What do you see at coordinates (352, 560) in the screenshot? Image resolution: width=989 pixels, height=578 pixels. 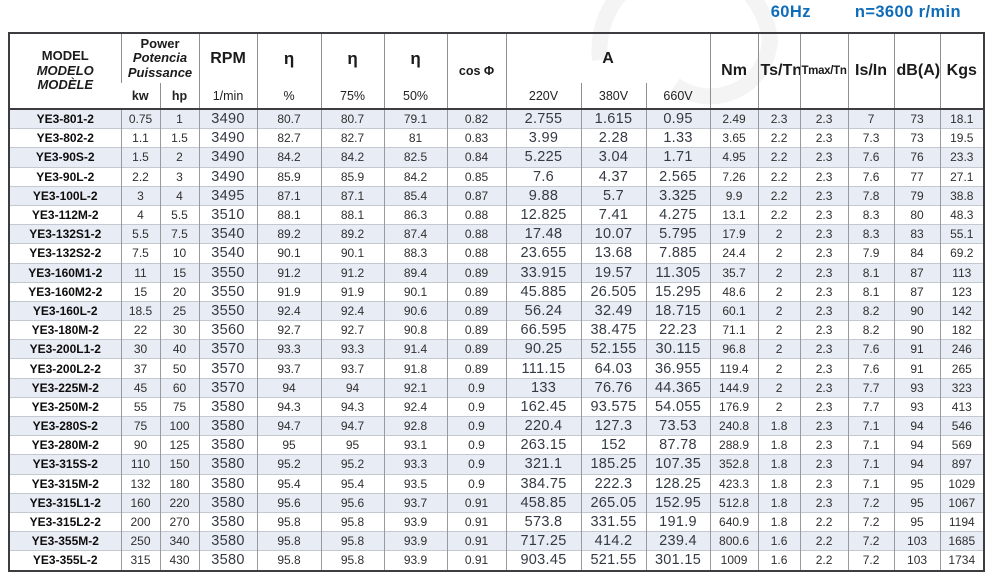 I see `cell-eta75: 95.8` at bounding box center [352, 560].